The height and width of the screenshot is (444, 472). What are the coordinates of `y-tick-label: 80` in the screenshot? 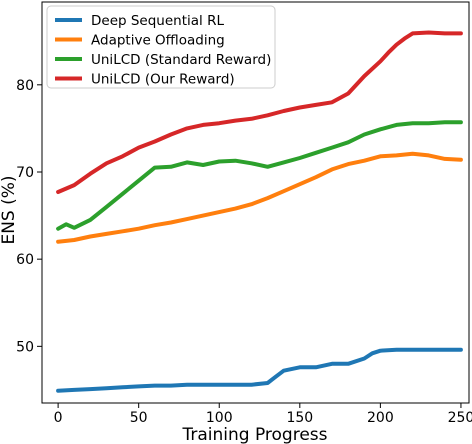 It's located at (25, 86).